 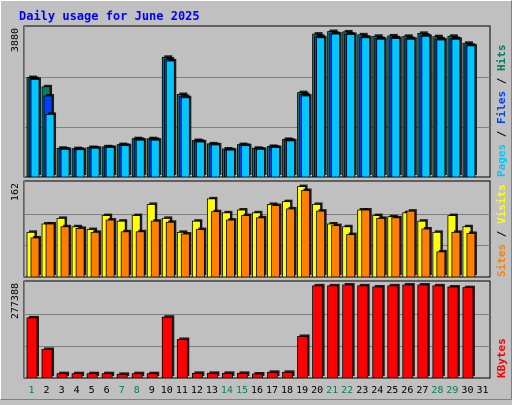 What do you see at coordinates (47, 390) in the screenshot?
I see `x-tick-label: 2` at bounding box center [47, 390].